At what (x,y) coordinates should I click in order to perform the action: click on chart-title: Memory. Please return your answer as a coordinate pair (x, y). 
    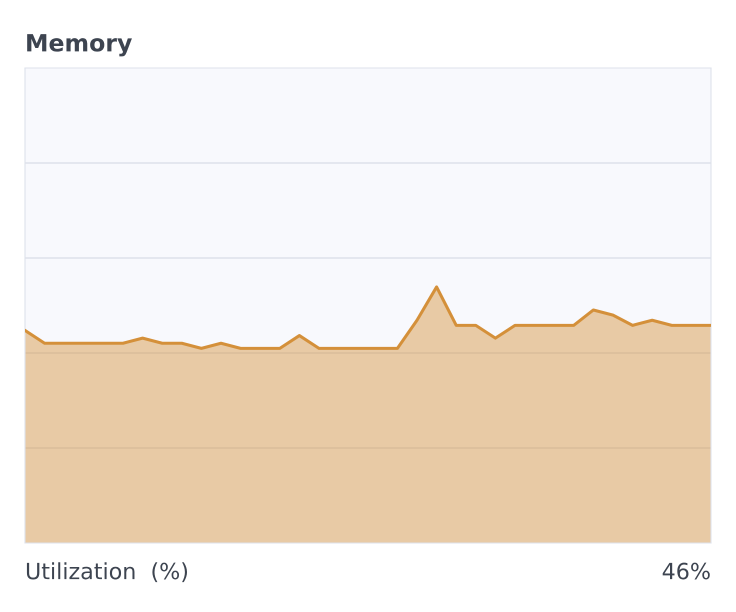
    Looking at the image, I should click on (79, 45).